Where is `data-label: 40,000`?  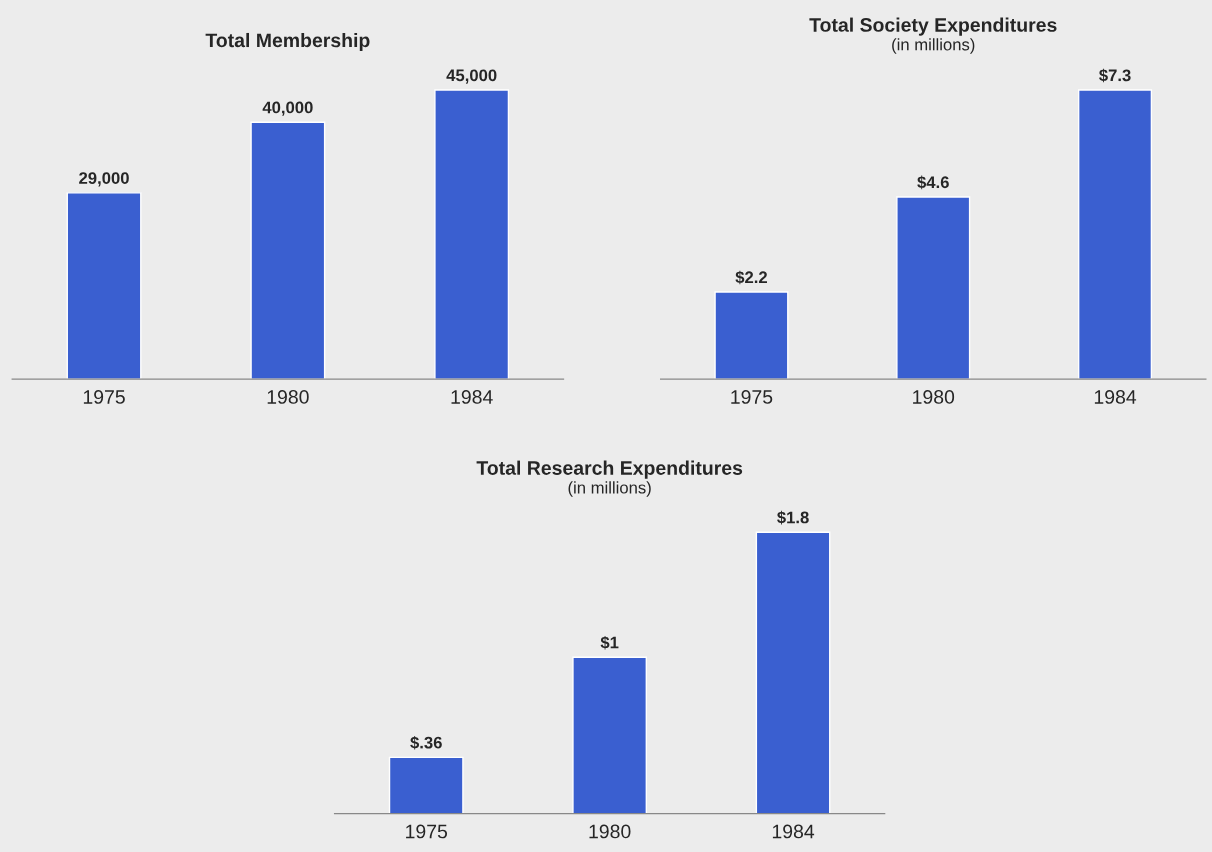
data-label: 40,000 is located at coordinates (287, 108).